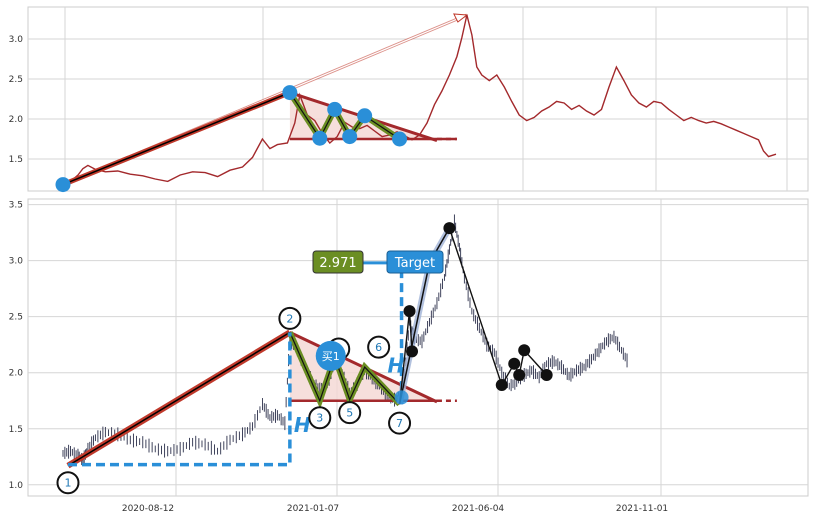 The image size is (816, 520). What do you see at coordinates (16, 206) in the screenshot?
I see `bottom-ytick-label-5: 3.5` at bounding box center [16, 206].